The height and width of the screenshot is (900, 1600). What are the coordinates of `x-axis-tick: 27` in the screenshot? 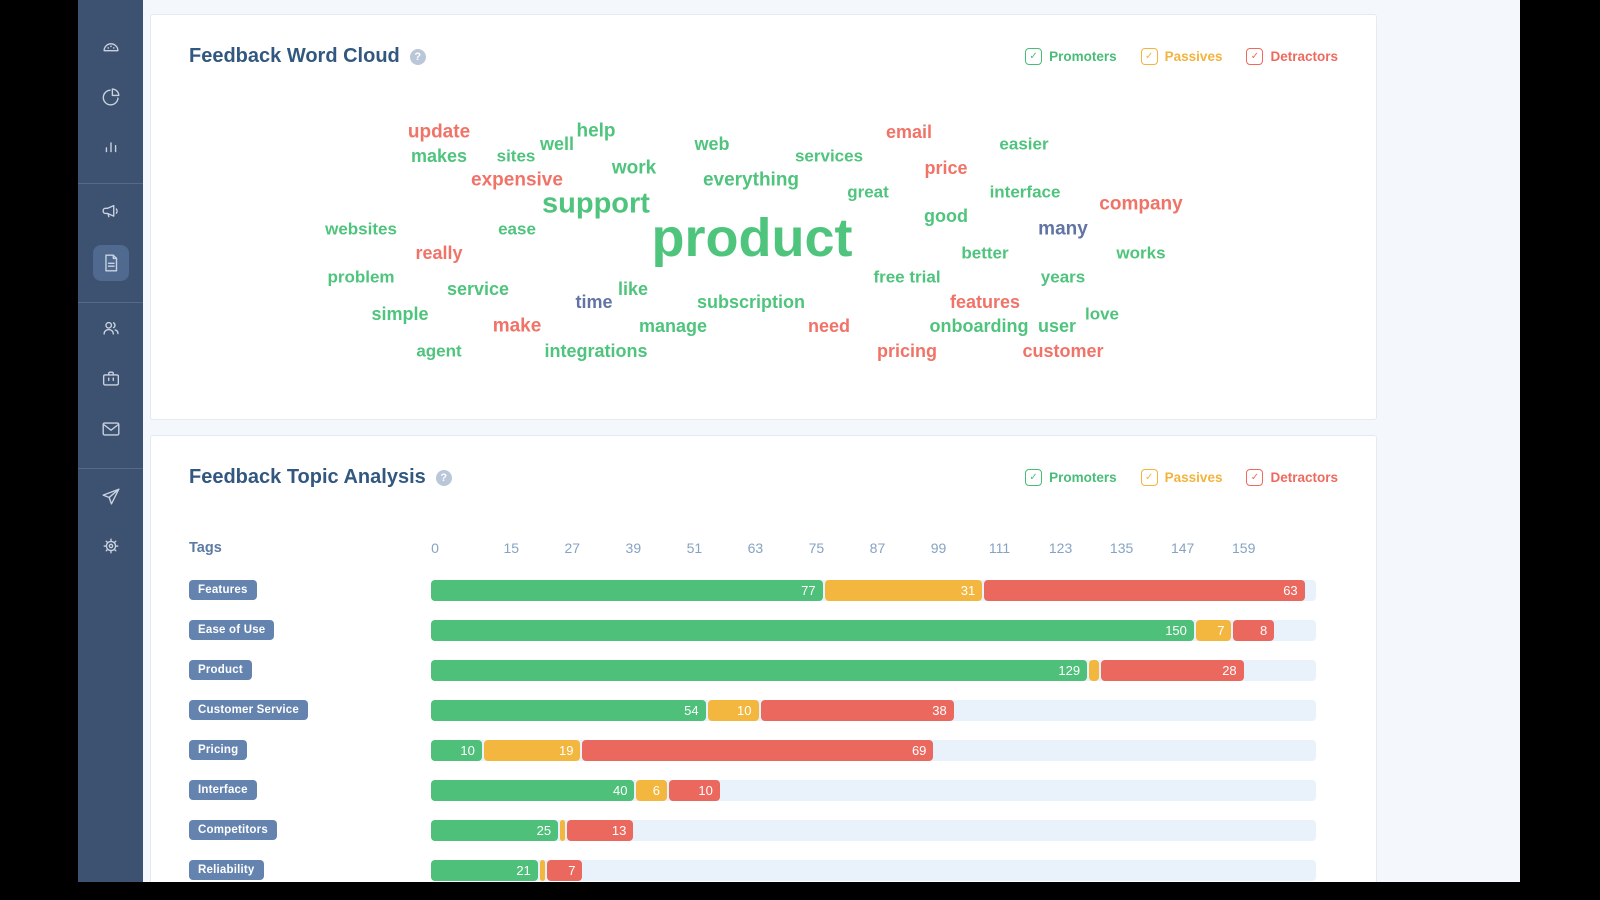 It's located at (572, 548).